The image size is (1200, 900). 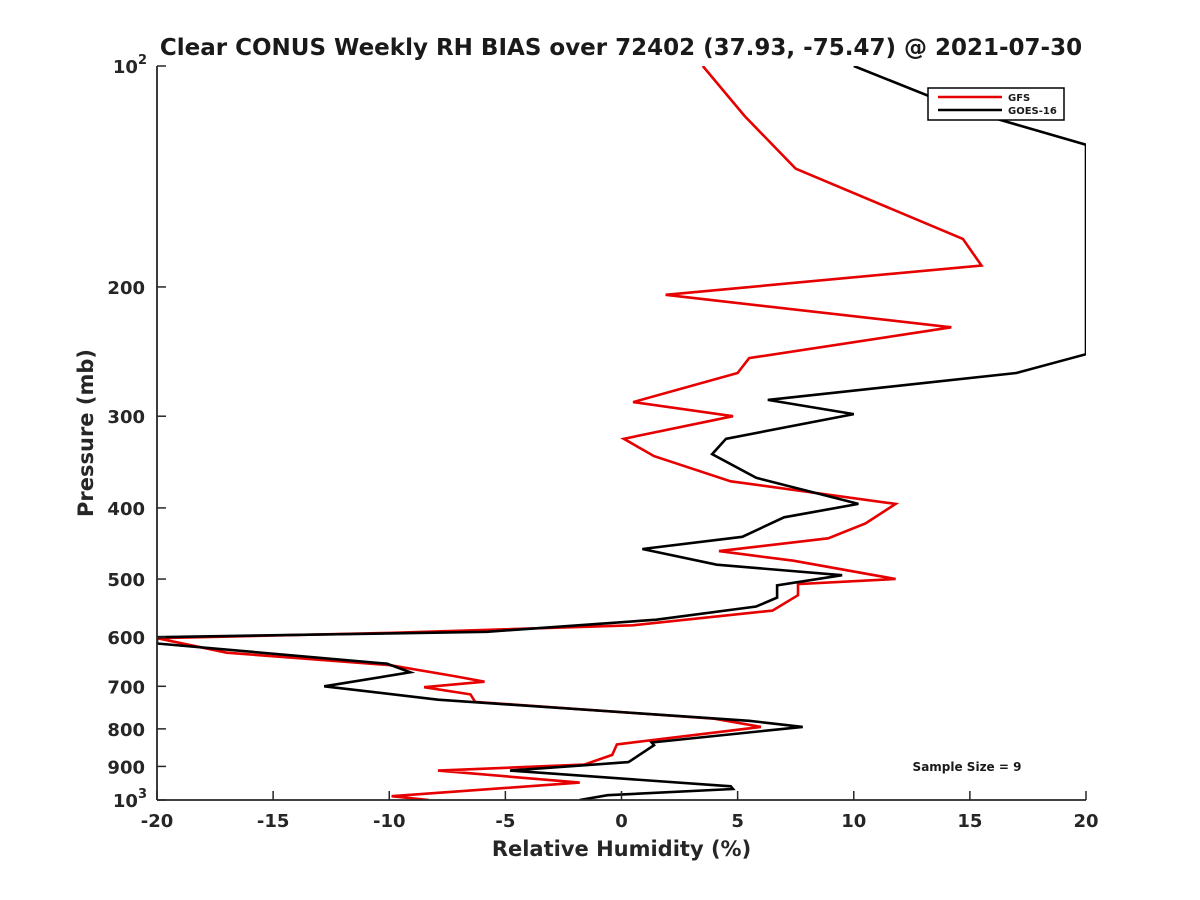 What do you see at coordinates (126, 509) in the screenshot?
I see `y-tick-label: 400` at bounding box center [126, 509].